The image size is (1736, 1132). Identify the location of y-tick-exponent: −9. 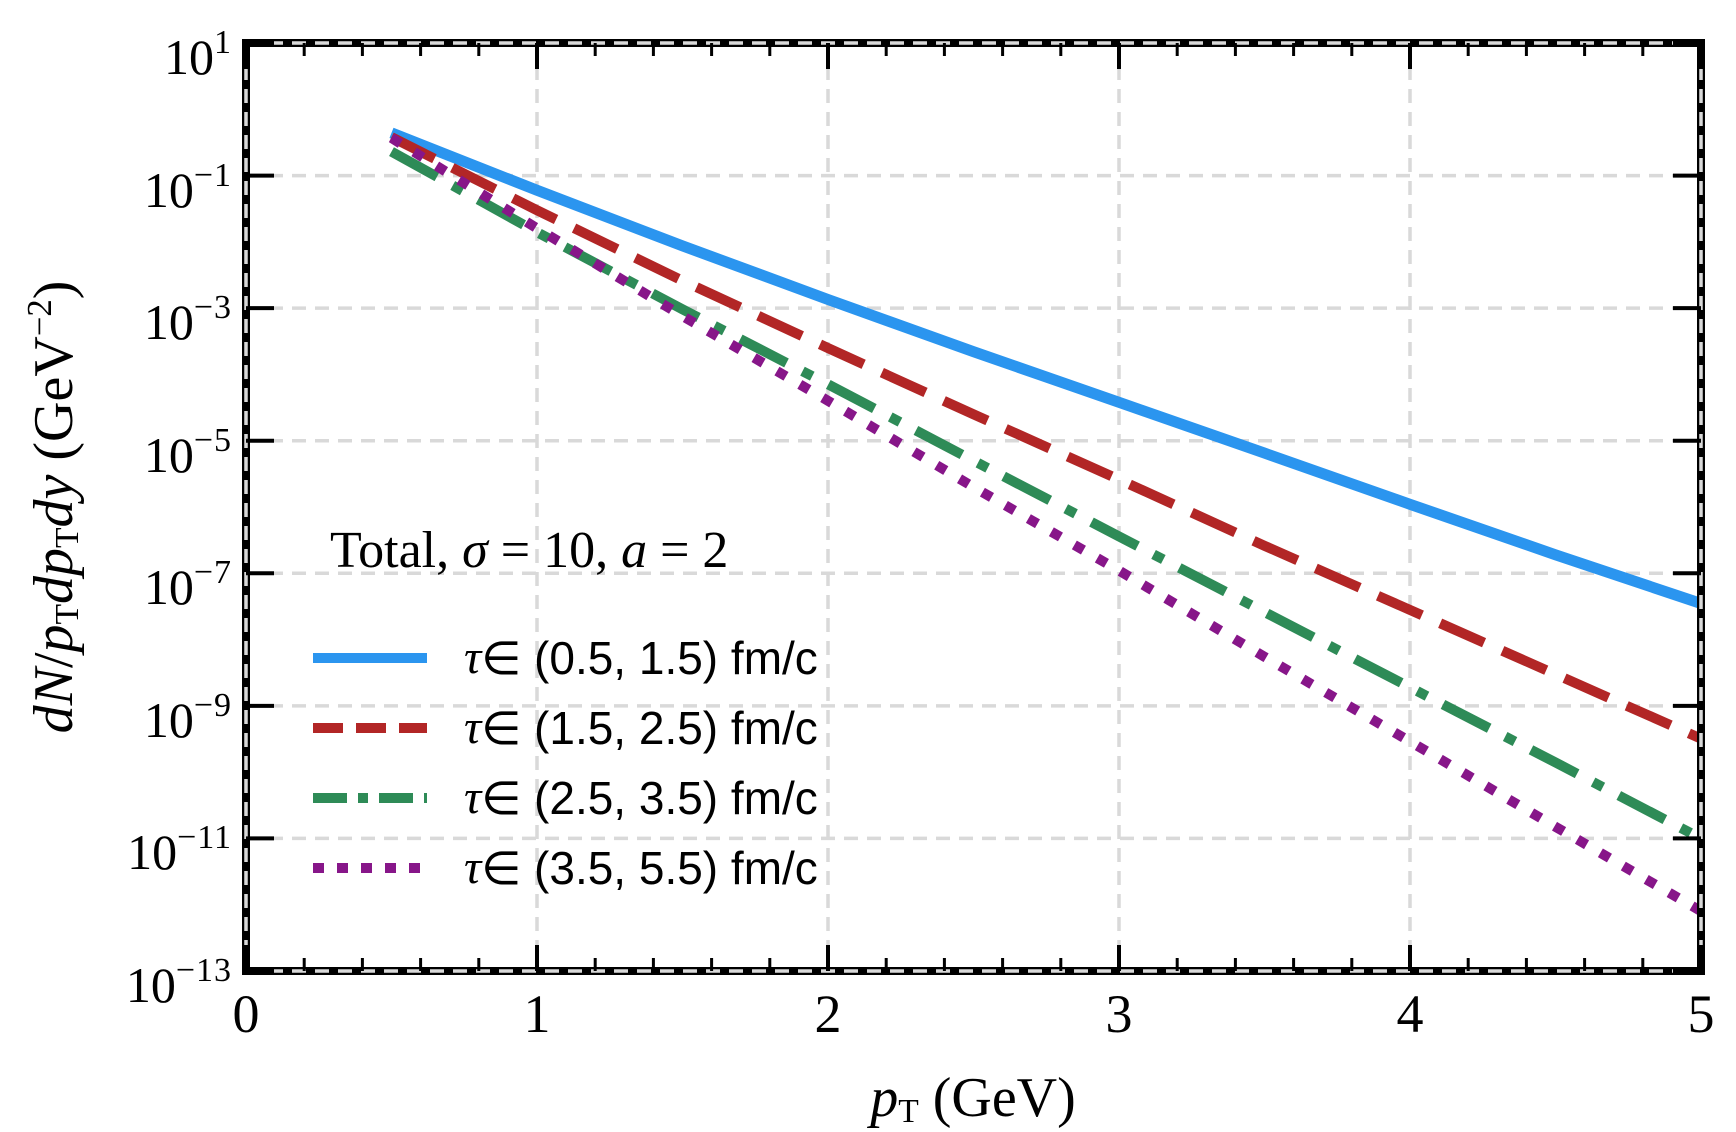
(212, 705).